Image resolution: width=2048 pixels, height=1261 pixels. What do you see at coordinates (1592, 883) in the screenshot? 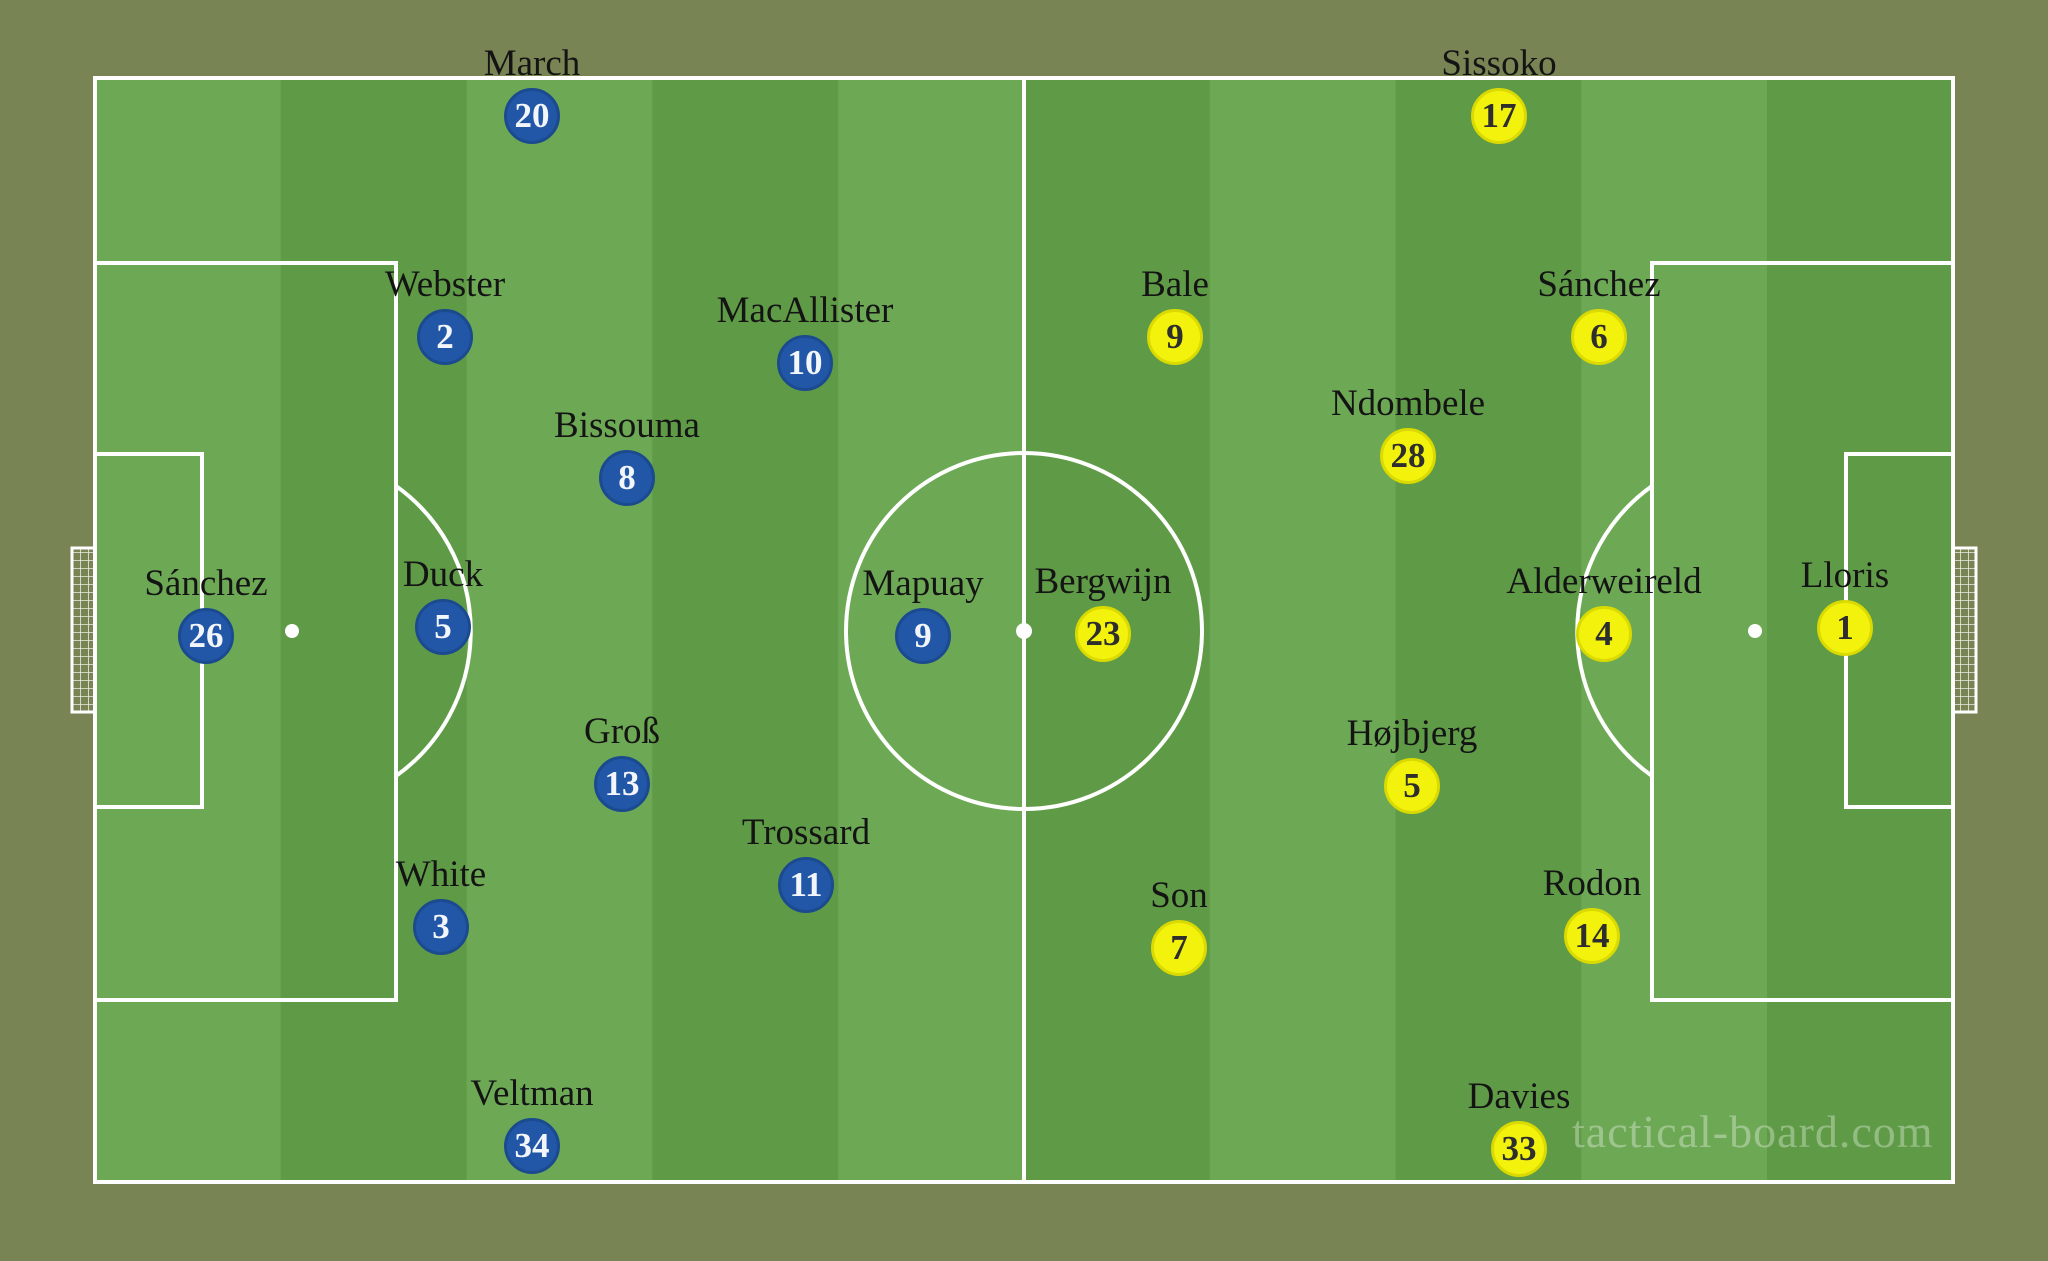
I see `player-name-label: Rodon` at bounding box center [1592, 883].